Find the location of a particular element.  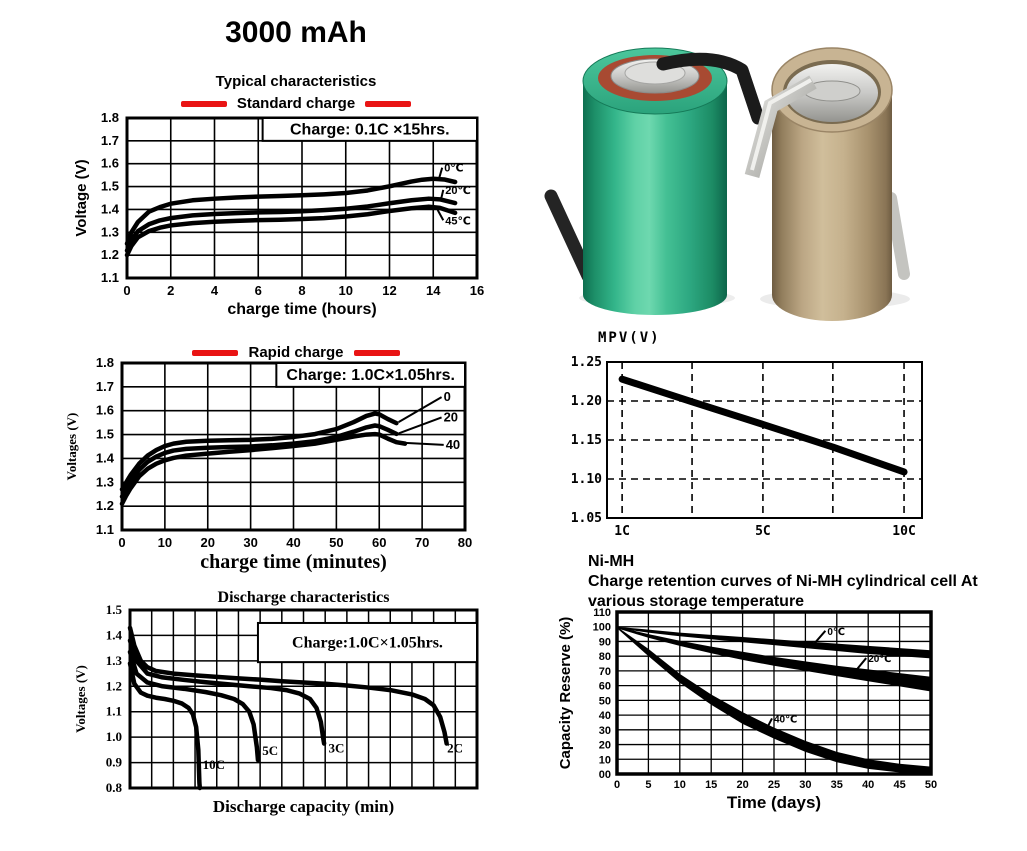

svg-text: 1.10 is located at coordinates (586, 479).